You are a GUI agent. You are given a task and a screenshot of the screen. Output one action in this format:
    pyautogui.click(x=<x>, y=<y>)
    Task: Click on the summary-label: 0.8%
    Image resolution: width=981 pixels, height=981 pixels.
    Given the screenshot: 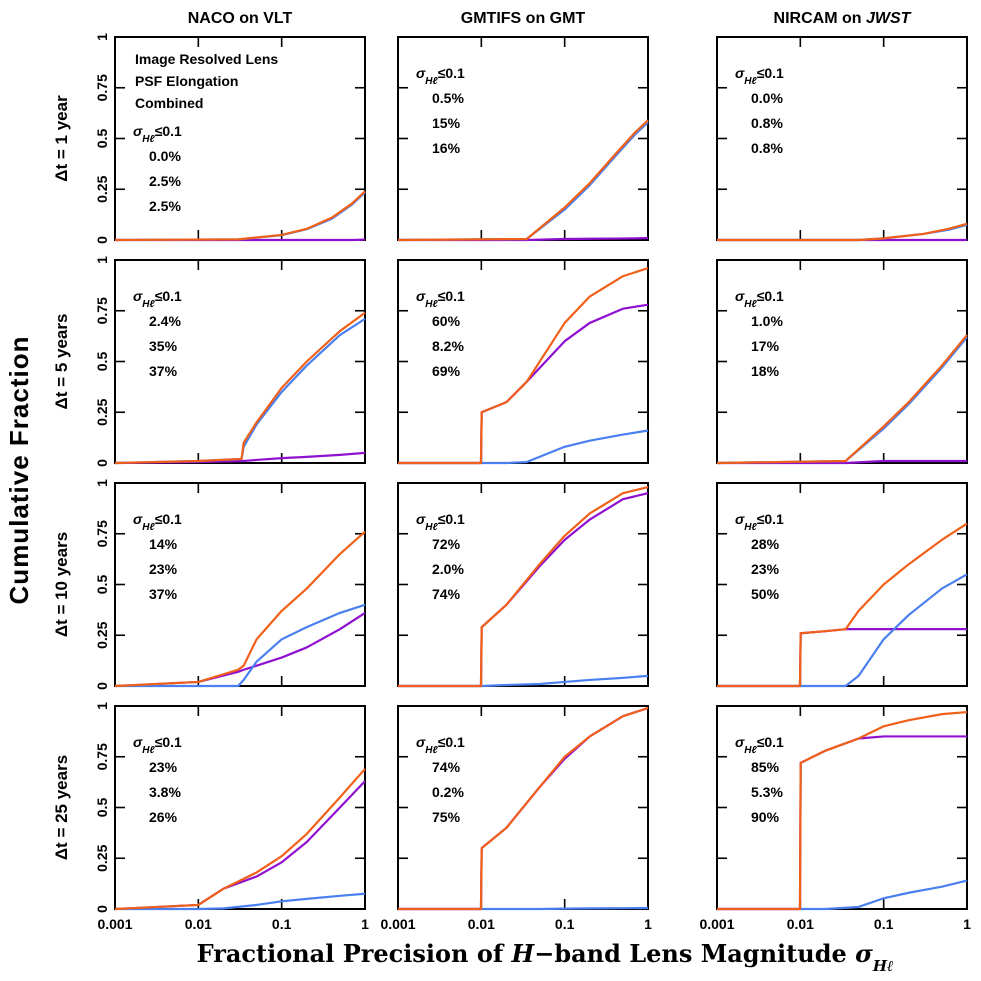 What is the action you would take?
    pyautogui.click(x=767, y=148)
    